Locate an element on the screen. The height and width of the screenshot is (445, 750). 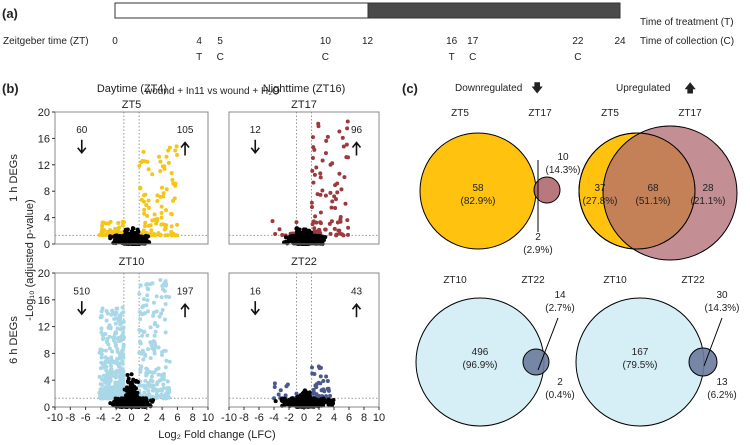
col-title-nighttime: Nighttime (ZT16) is located at coordinates (304, 89).